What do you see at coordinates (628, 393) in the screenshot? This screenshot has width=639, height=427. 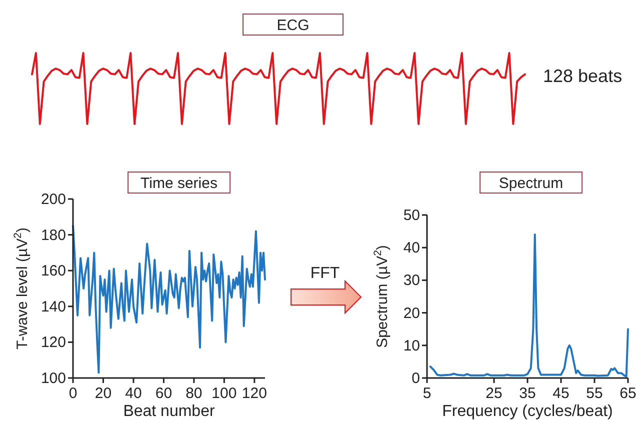 I see `x-tick-label: 65` at bounding box center [628, 393].